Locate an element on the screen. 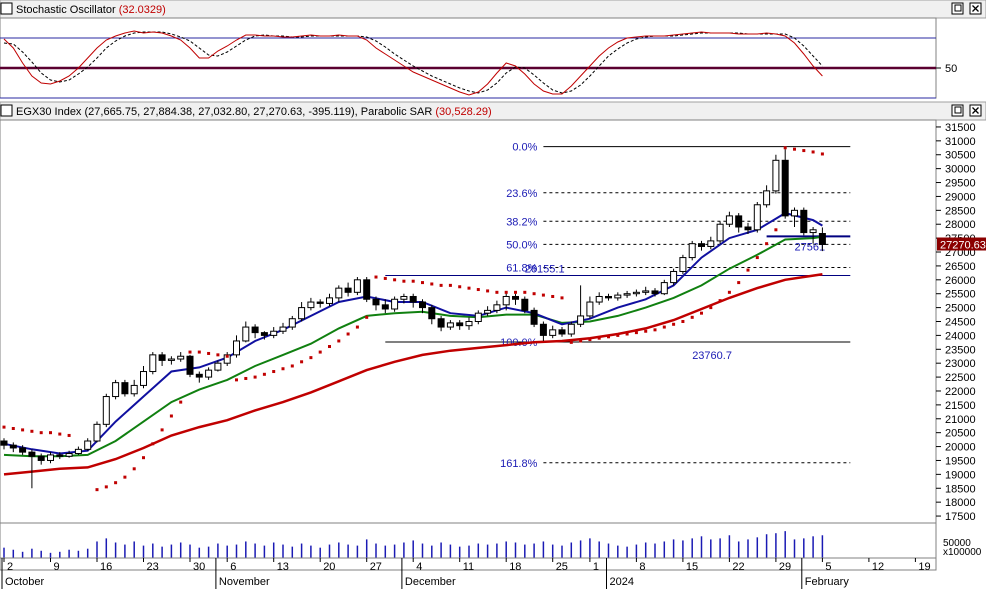  fib-level-label: 50.0% is located at coordinates (521, 245).